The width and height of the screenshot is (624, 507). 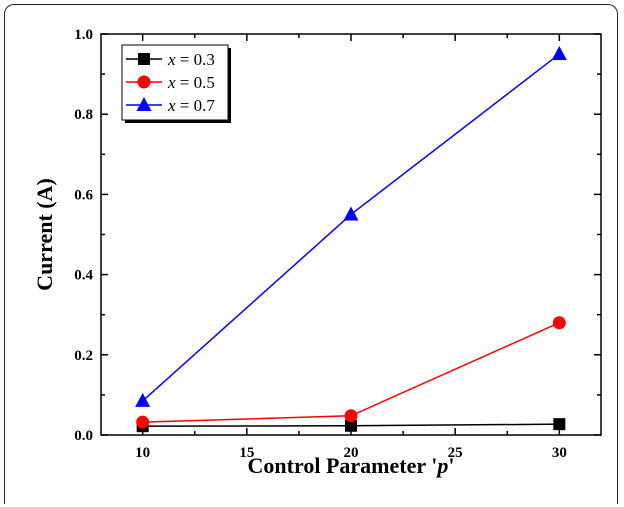 What do you see at coordinates (144, 59) in the screenshot?
I see `legend-marker-square` at bounding box center [144, 59].